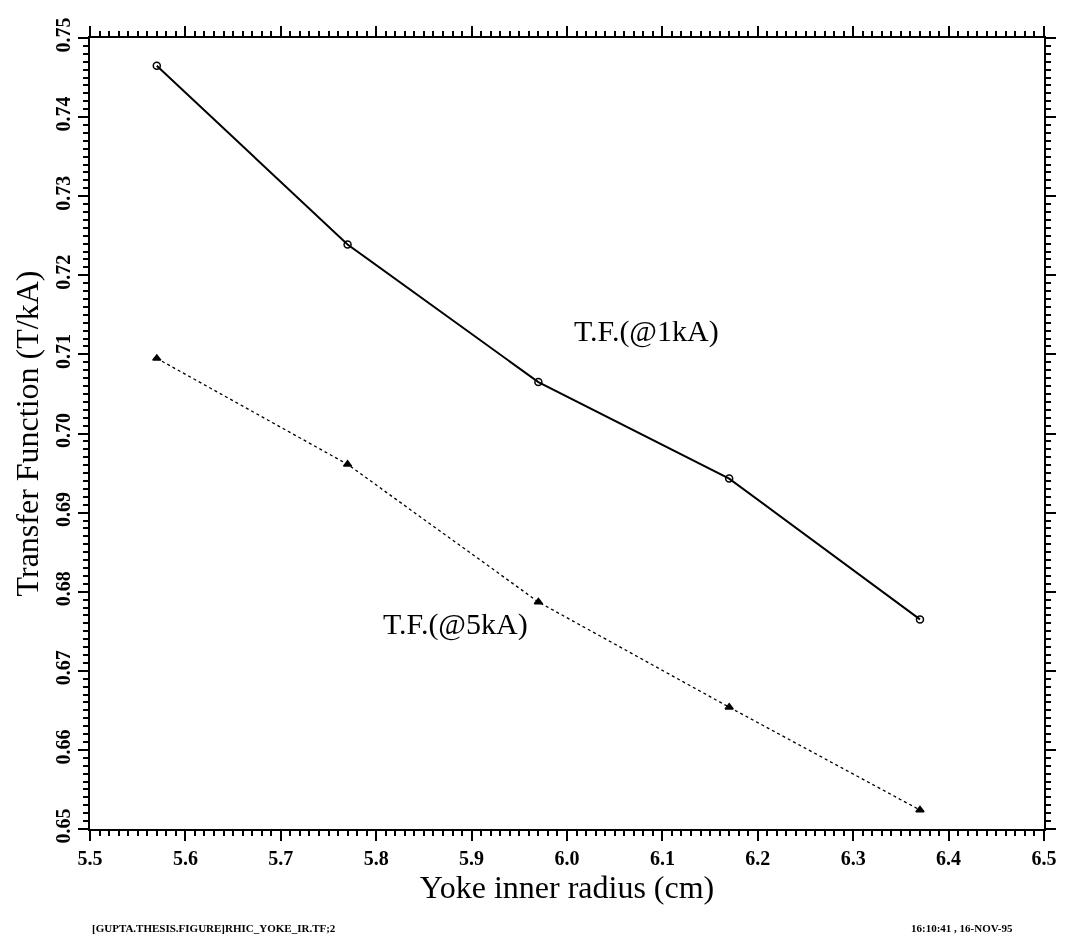 The height and width of the screenshot is (939, 1069). I want to click on annotation: T.F.(@1kA), so click(646, 331).